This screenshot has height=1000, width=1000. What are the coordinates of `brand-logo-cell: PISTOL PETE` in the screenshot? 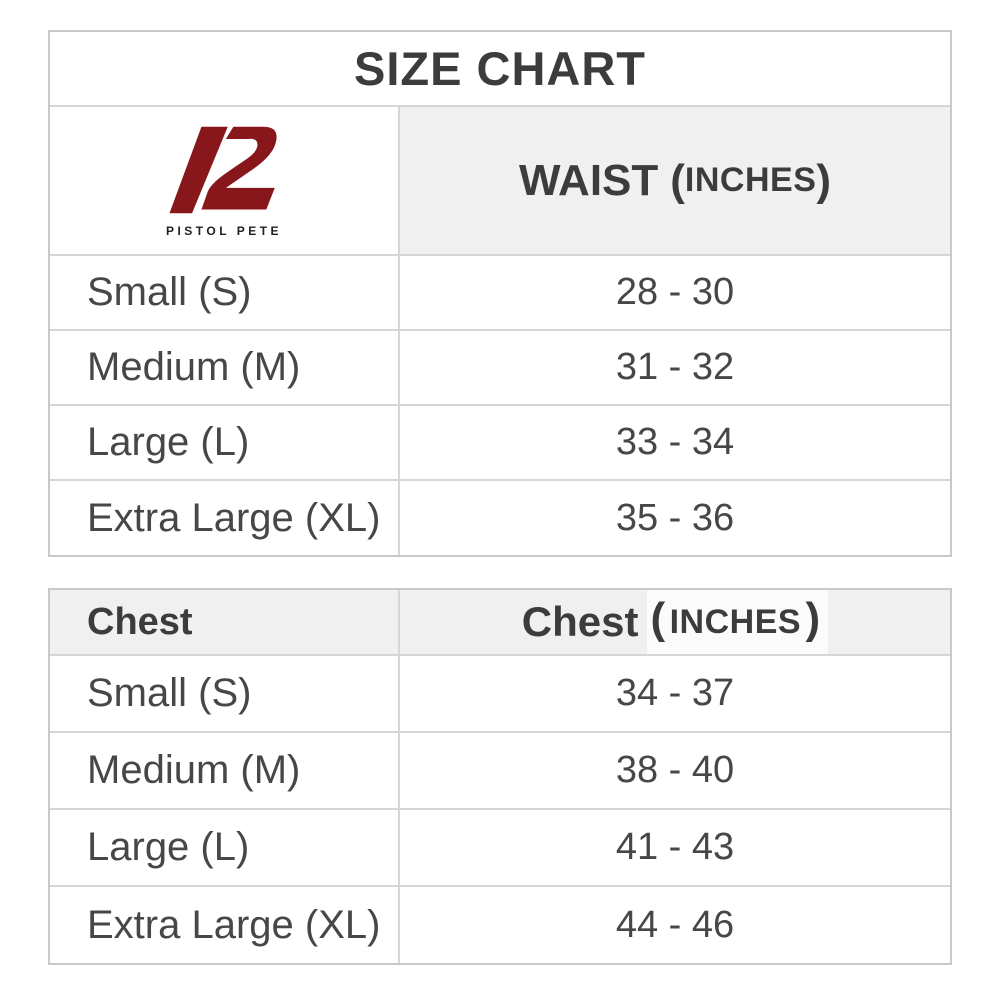 It's located at (225, 181).